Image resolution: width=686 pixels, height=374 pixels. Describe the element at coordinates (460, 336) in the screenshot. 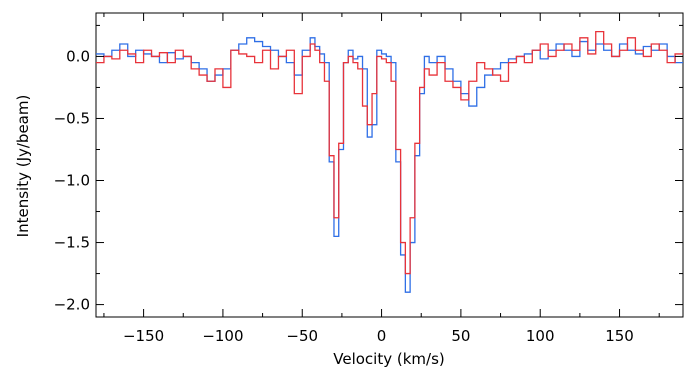

I see `x-tick-label: 50` at that location.